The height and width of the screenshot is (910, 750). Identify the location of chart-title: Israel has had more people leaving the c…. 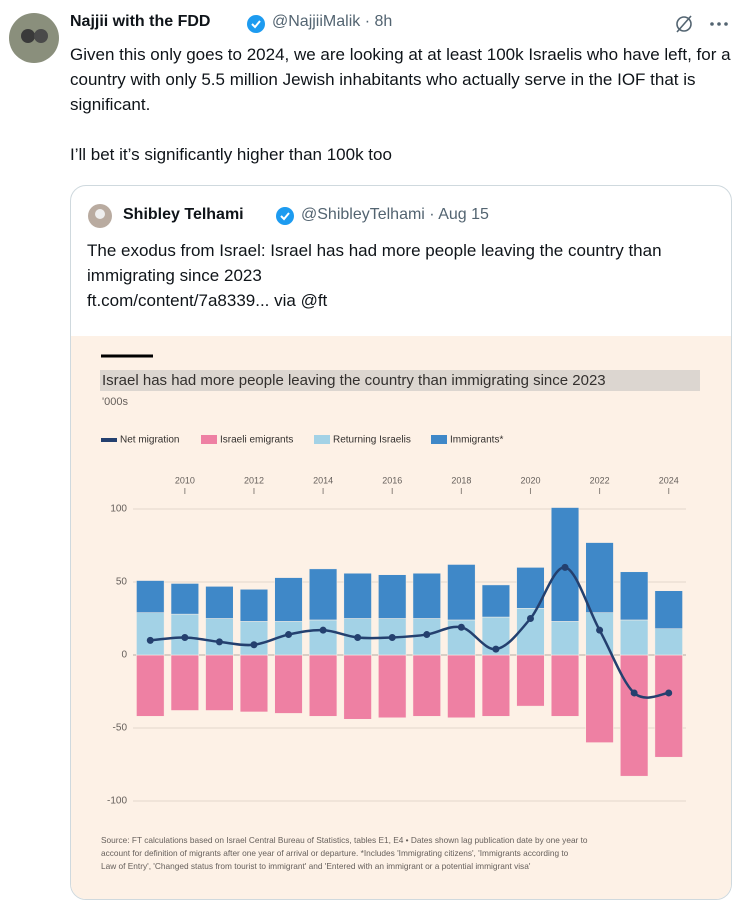
(354, 380).